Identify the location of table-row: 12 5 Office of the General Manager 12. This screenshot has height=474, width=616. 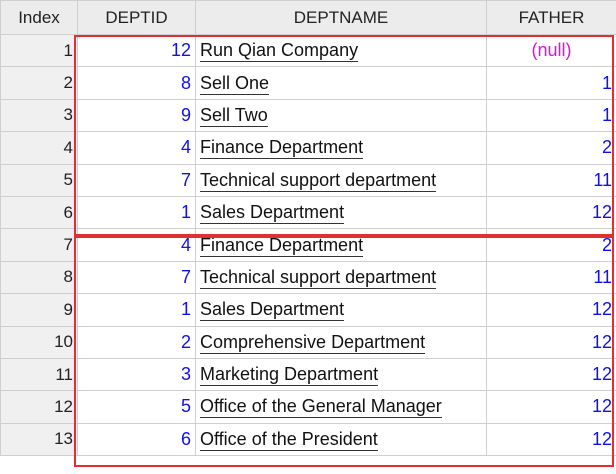
(308, 407).